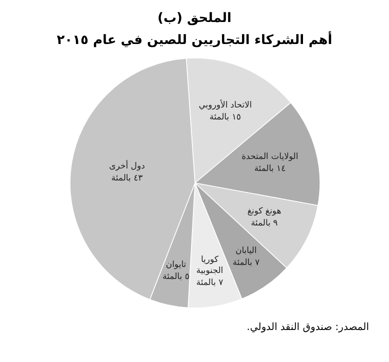 This screenshot has height=362, width=389. I want to click on slice-label: تايوان, so click(176, 265).